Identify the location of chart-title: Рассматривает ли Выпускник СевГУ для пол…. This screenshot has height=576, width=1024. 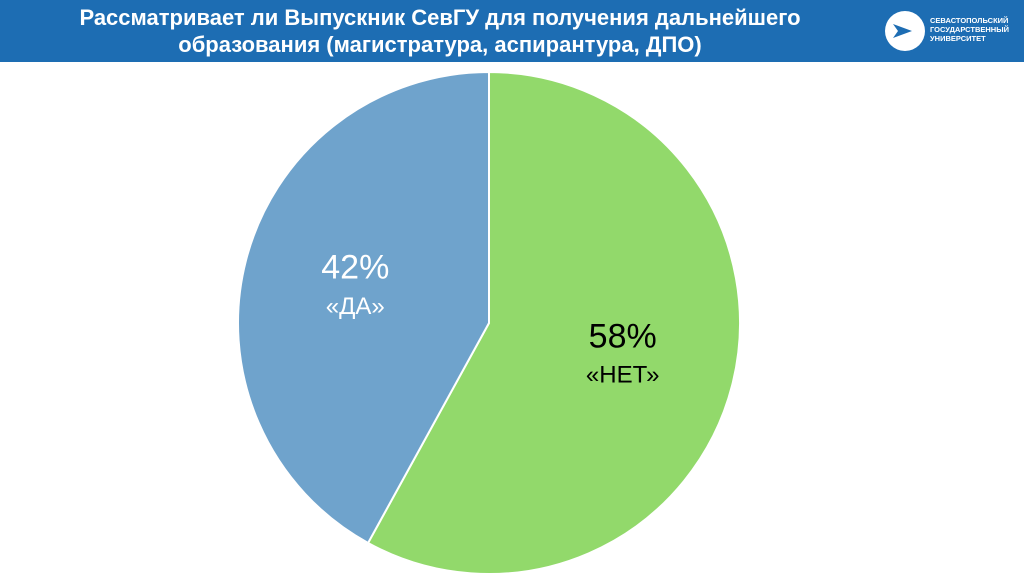
(440, 31).